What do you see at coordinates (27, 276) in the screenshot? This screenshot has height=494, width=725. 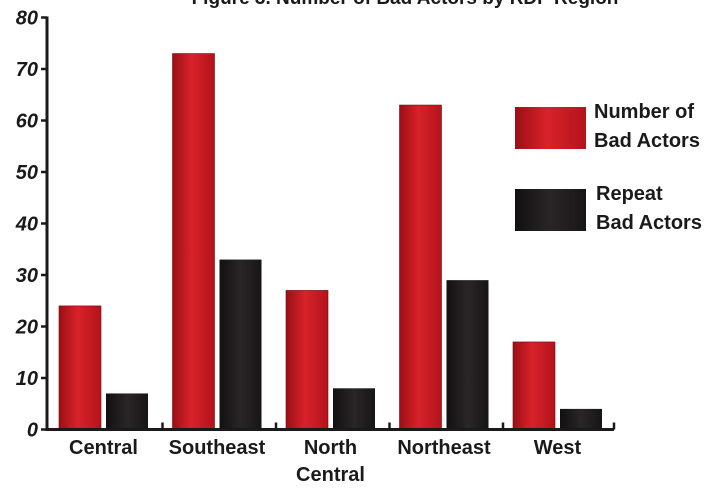 I see `y-tick-label: 30` at bounding box center [27, 276].